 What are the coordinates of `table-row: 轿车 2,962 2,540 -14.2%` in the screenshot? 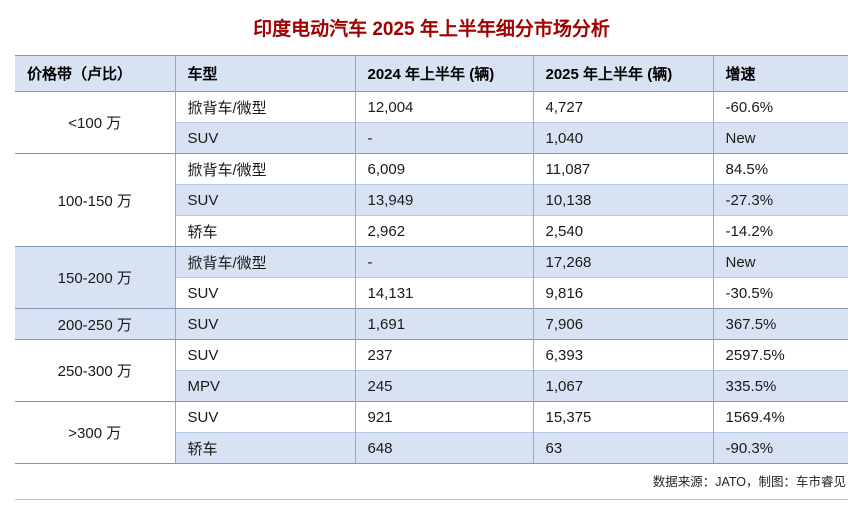 It's located at (431, 231).